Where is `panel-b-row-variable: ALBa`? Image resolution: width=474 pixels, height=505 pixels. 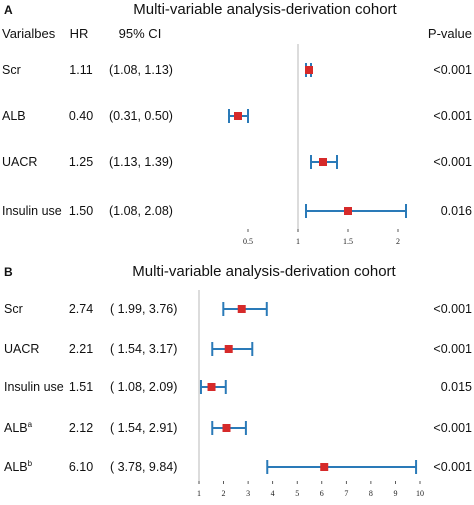 panel-b-row-variable: ALBa is located at coordinates (18, 427).